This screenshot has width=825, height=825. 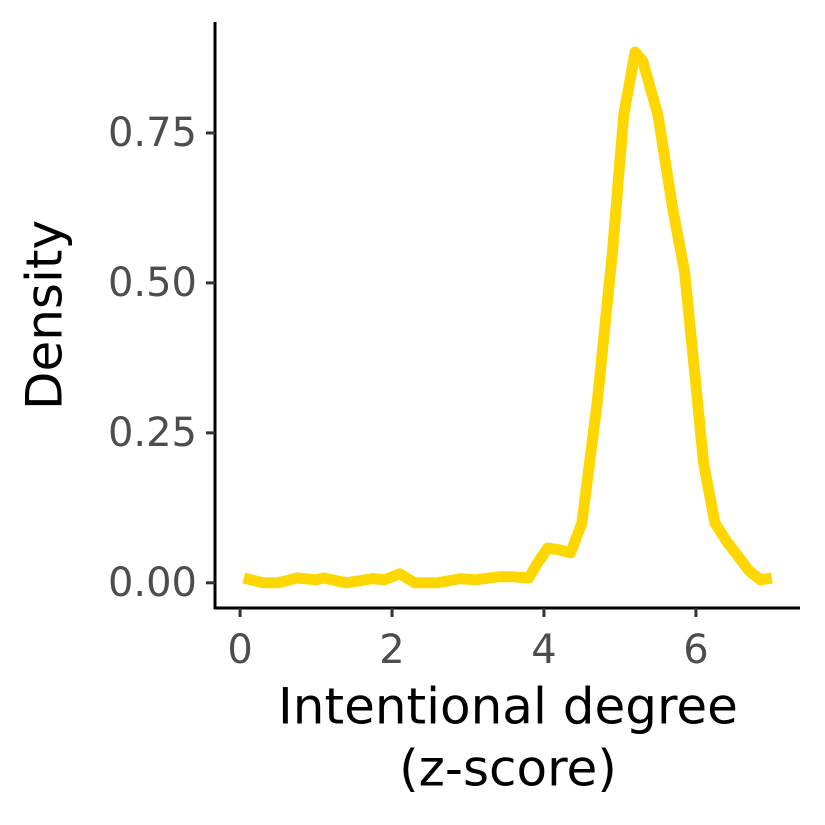 What do you see at coordinates (695, 650) in the screenshot?
I see `x-tick-label: 6` at bounding box center [695, 650].